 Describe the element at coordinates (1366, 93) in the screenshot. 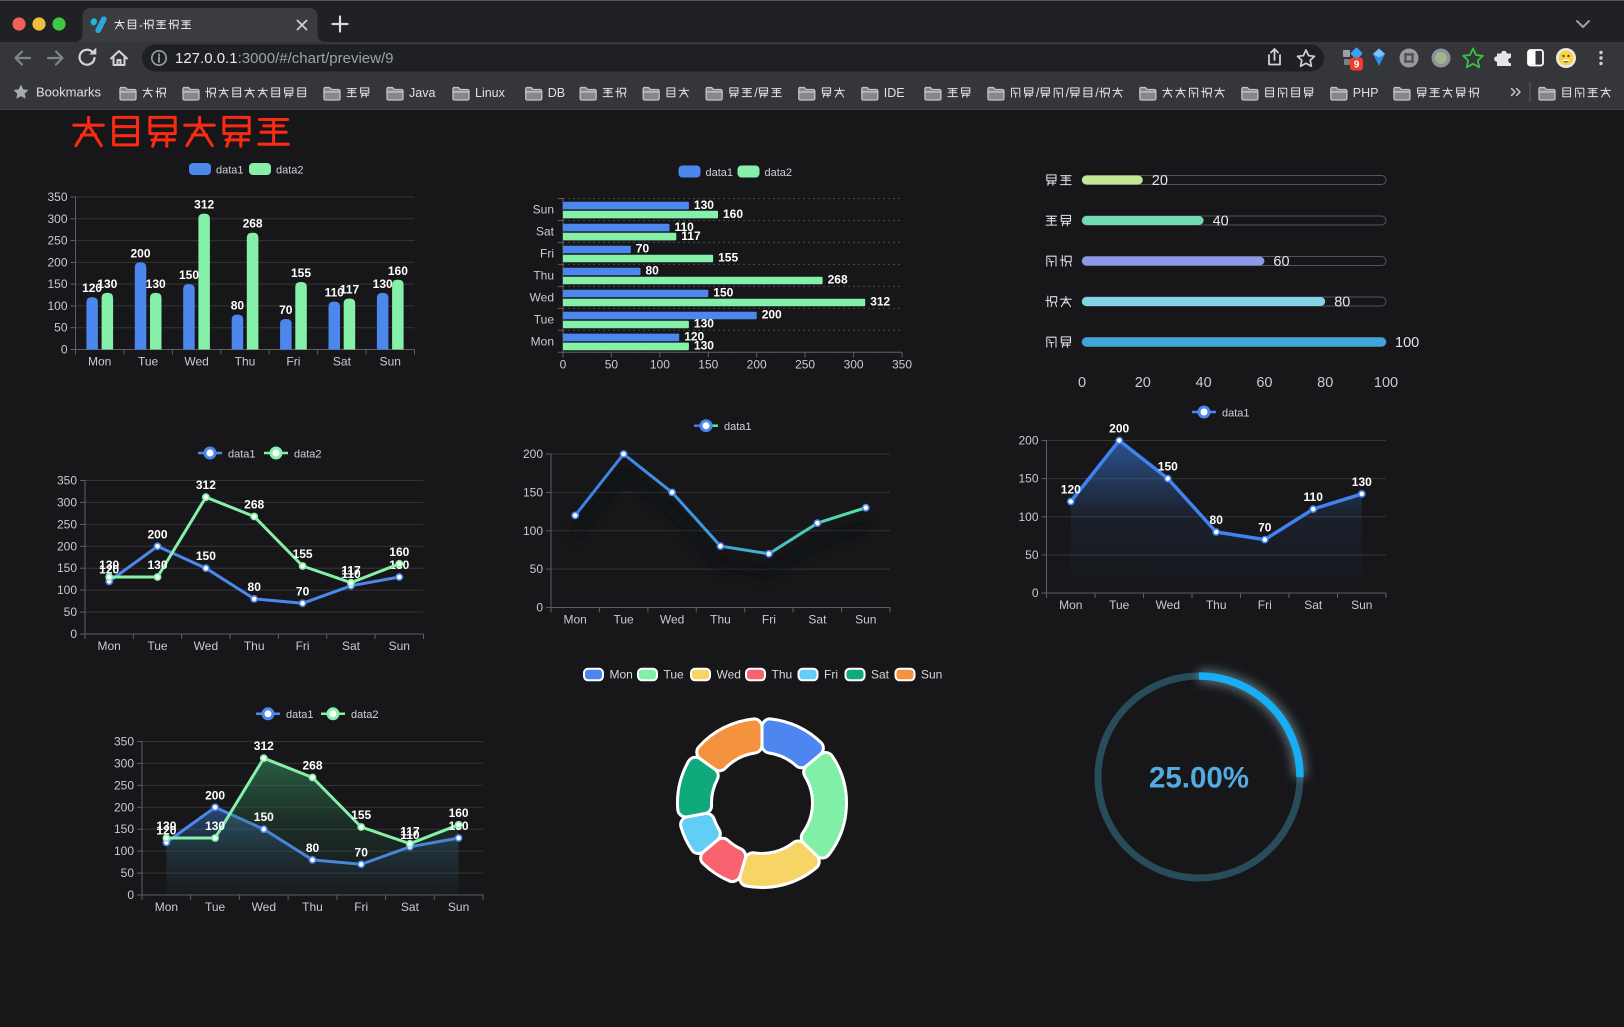

I see `svg-text: PHP` at that location.